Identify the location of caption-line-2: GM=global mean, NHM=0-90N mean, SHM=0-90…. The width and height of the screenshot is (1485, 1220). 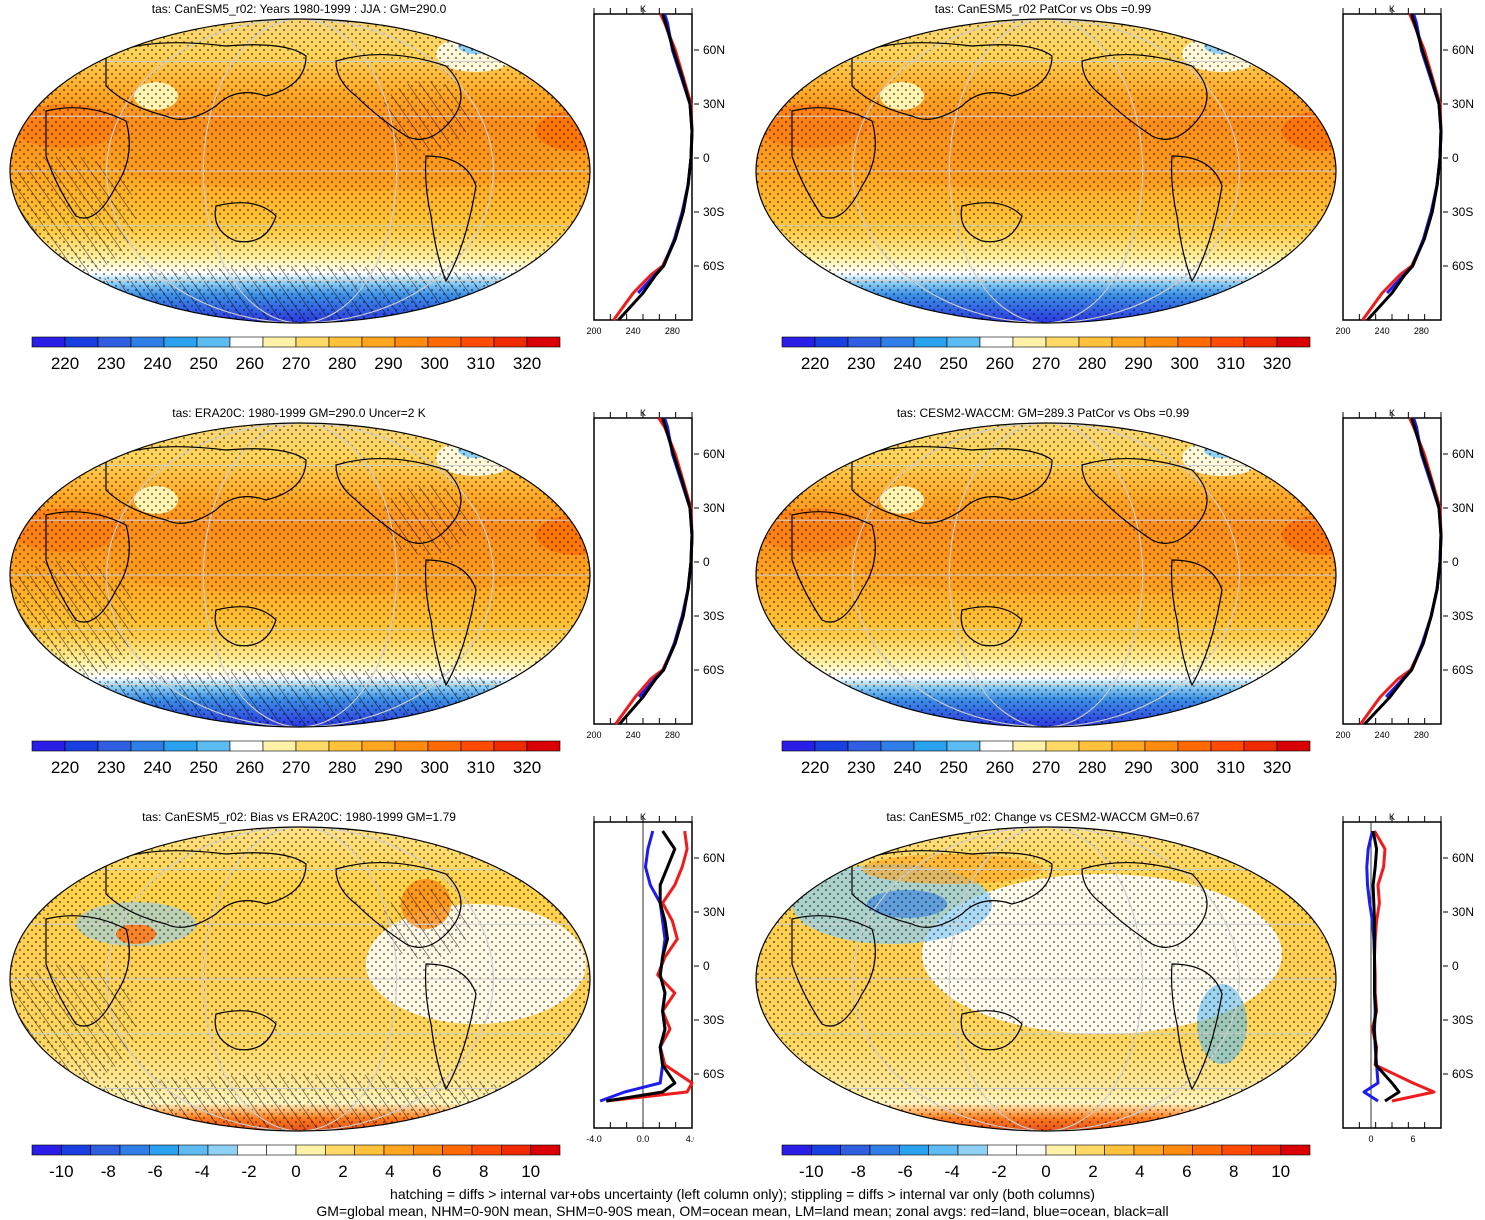
(742, 1211).